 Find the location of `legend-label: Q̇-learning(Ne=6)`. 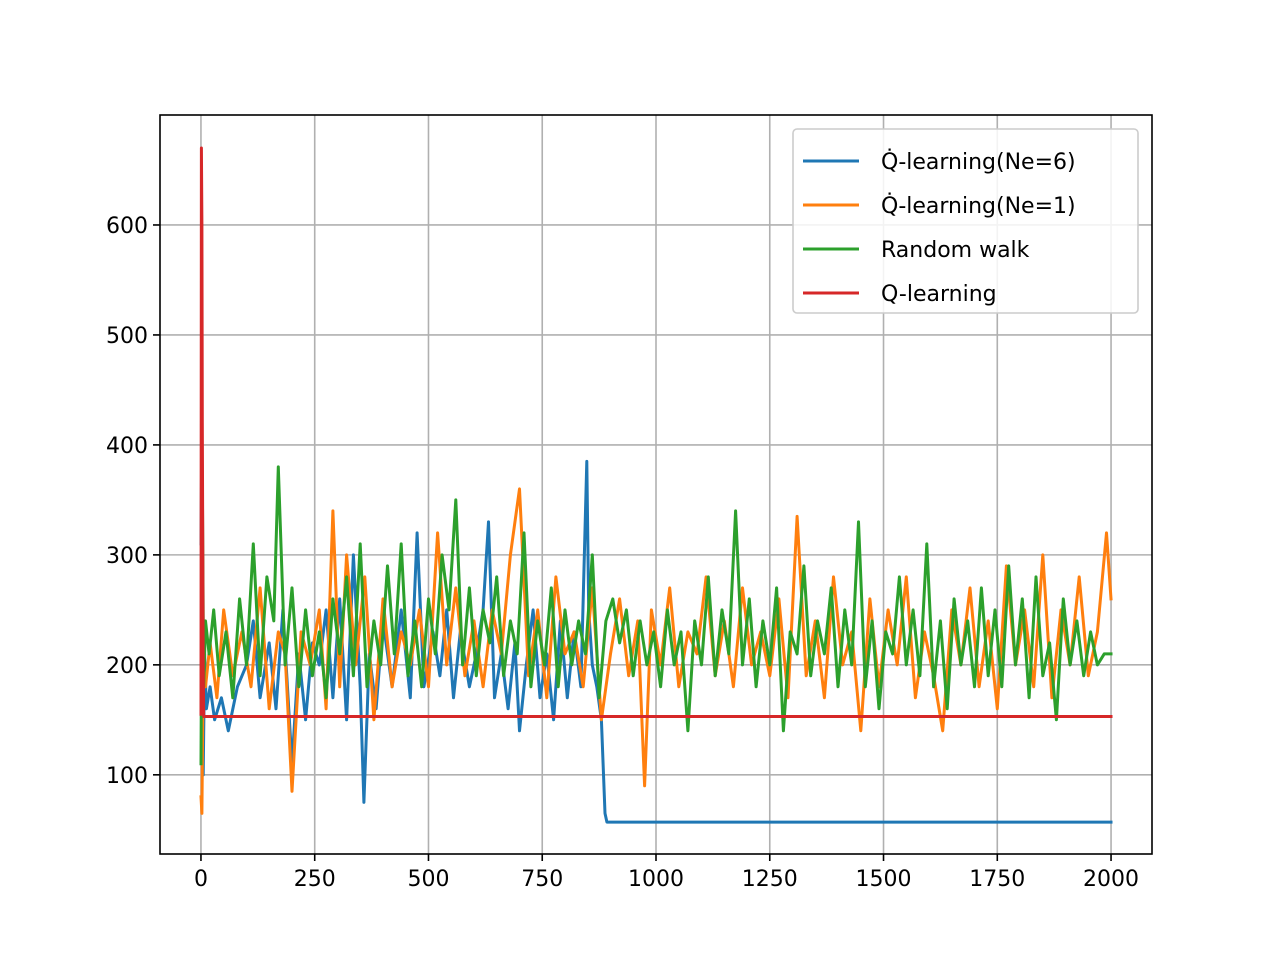

legend-label: Q̇-learning(Ne=6) is located at coordinates (978, 162).